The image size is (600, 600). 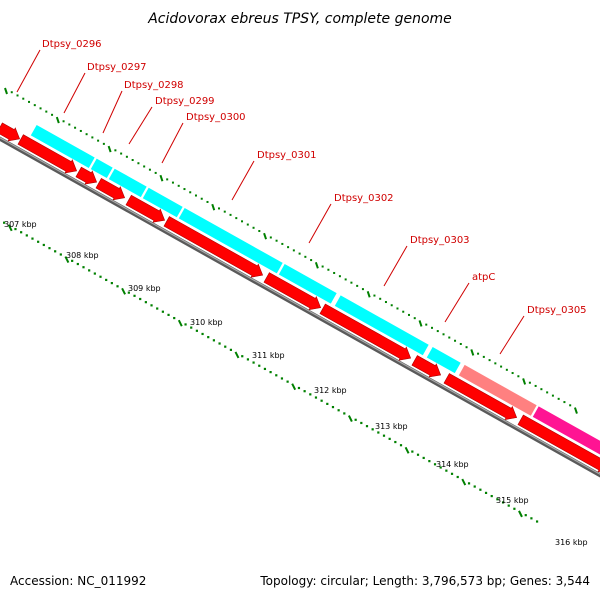 What do you see at coordinates (162, 202) in the screenshot?
I see `gene-box` at bounding box center [162, 202].